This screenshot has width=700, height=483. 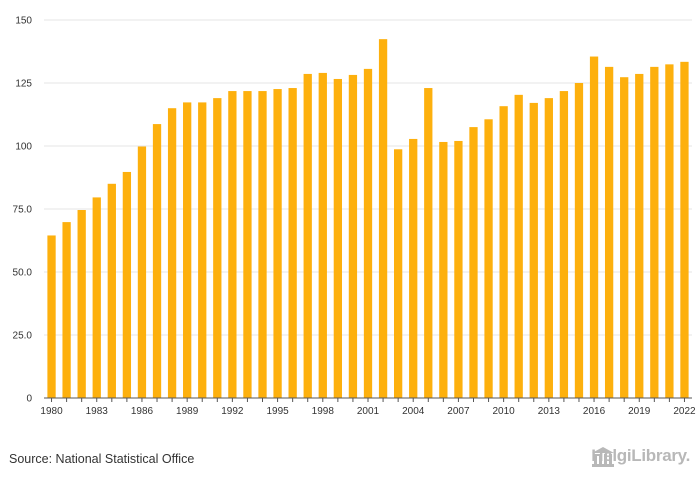 What do you see at coordinates (111, 290) in the screenshot?
I see `bar-1984` at bounding box center [111, 290].